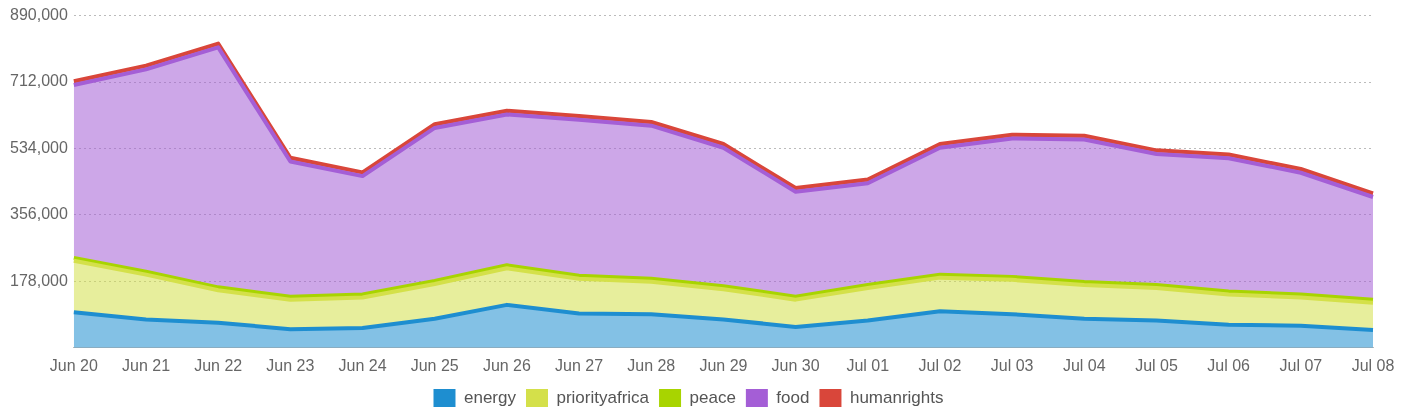 This screenshot has height=417, width=1403. What do you see at coordinates (793, 397) in the screenshot?
I see `legend-label: food` at bounding box center [793, 397].